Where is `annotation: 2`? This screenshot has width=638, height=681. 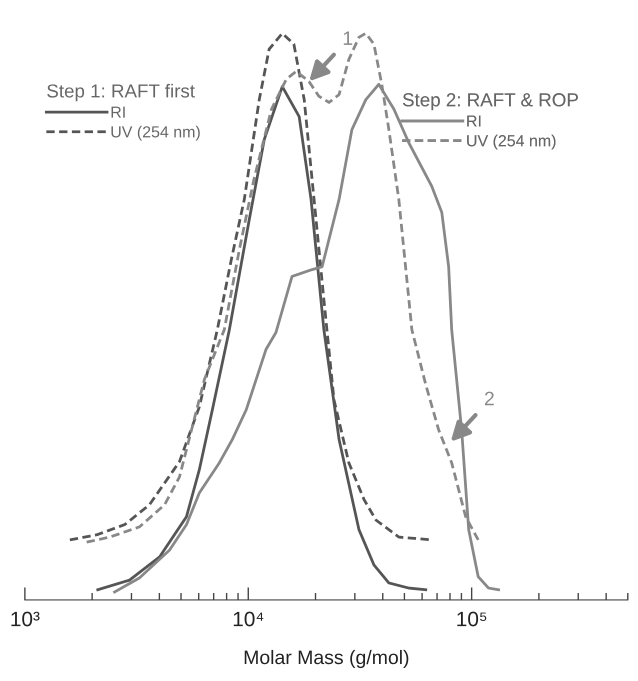 annotation: 2 is located at coordinates (489, 399).